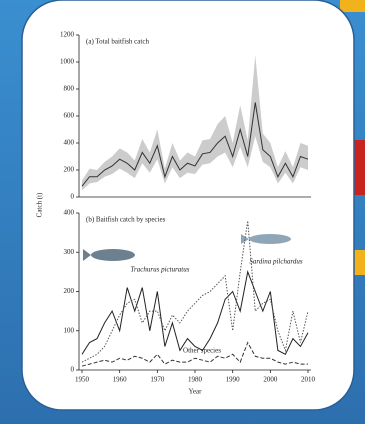 This screenshot has height=429, width=365. What do you see at coordinates (67, 35) in the screenshot?
I see `y-tick-label: 1200` at bounding box center [67, 35].